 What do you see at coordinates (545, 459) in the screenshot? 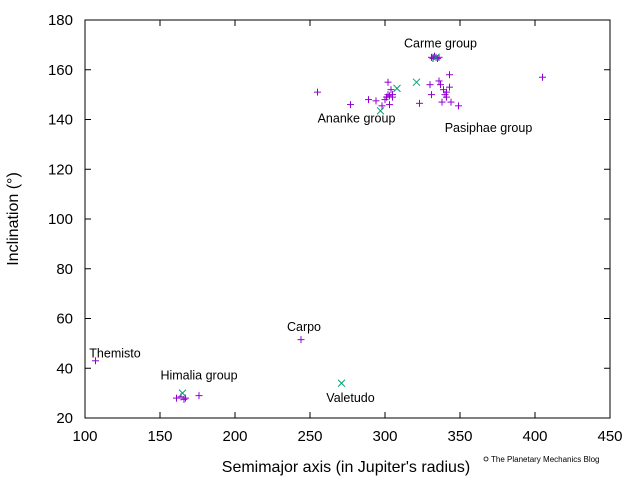
I see `watermark-text: The Planetary Mechanics Blog` at bounding box center [545, 459].